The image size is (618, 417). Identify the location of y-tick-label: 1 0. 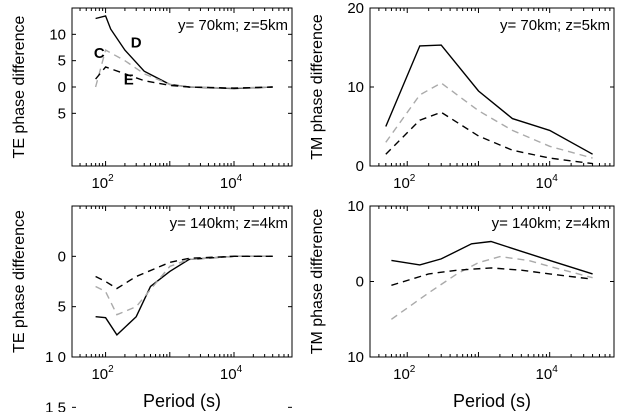
(55, 357).